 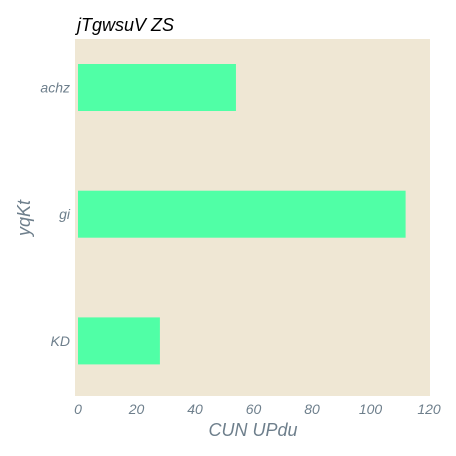 What do you see at coordinates (119, 341) in the screenshot?
I see `bar-KD` at bounding box center [119, 341].